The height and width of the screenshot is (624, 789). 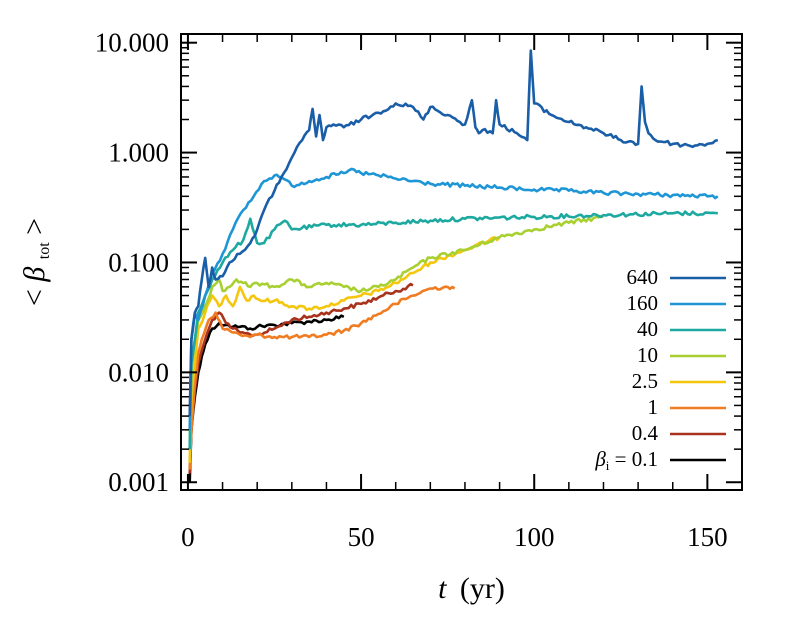 I want to click on y-tick-label: 0.010, so click(x=138, y=372).